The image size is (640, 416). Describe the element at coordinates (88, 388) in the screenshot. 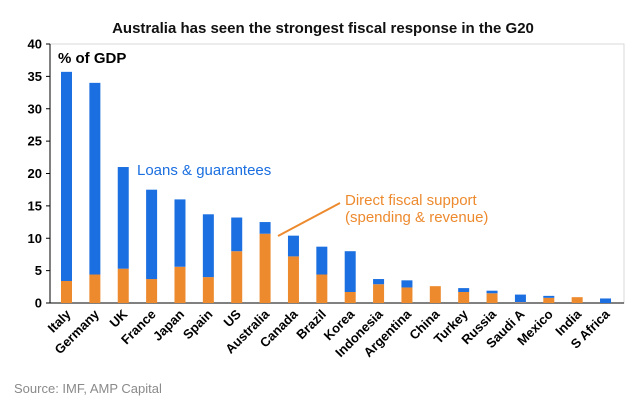

I see `source-note: Source: IMF, AMP Capital` at that location.